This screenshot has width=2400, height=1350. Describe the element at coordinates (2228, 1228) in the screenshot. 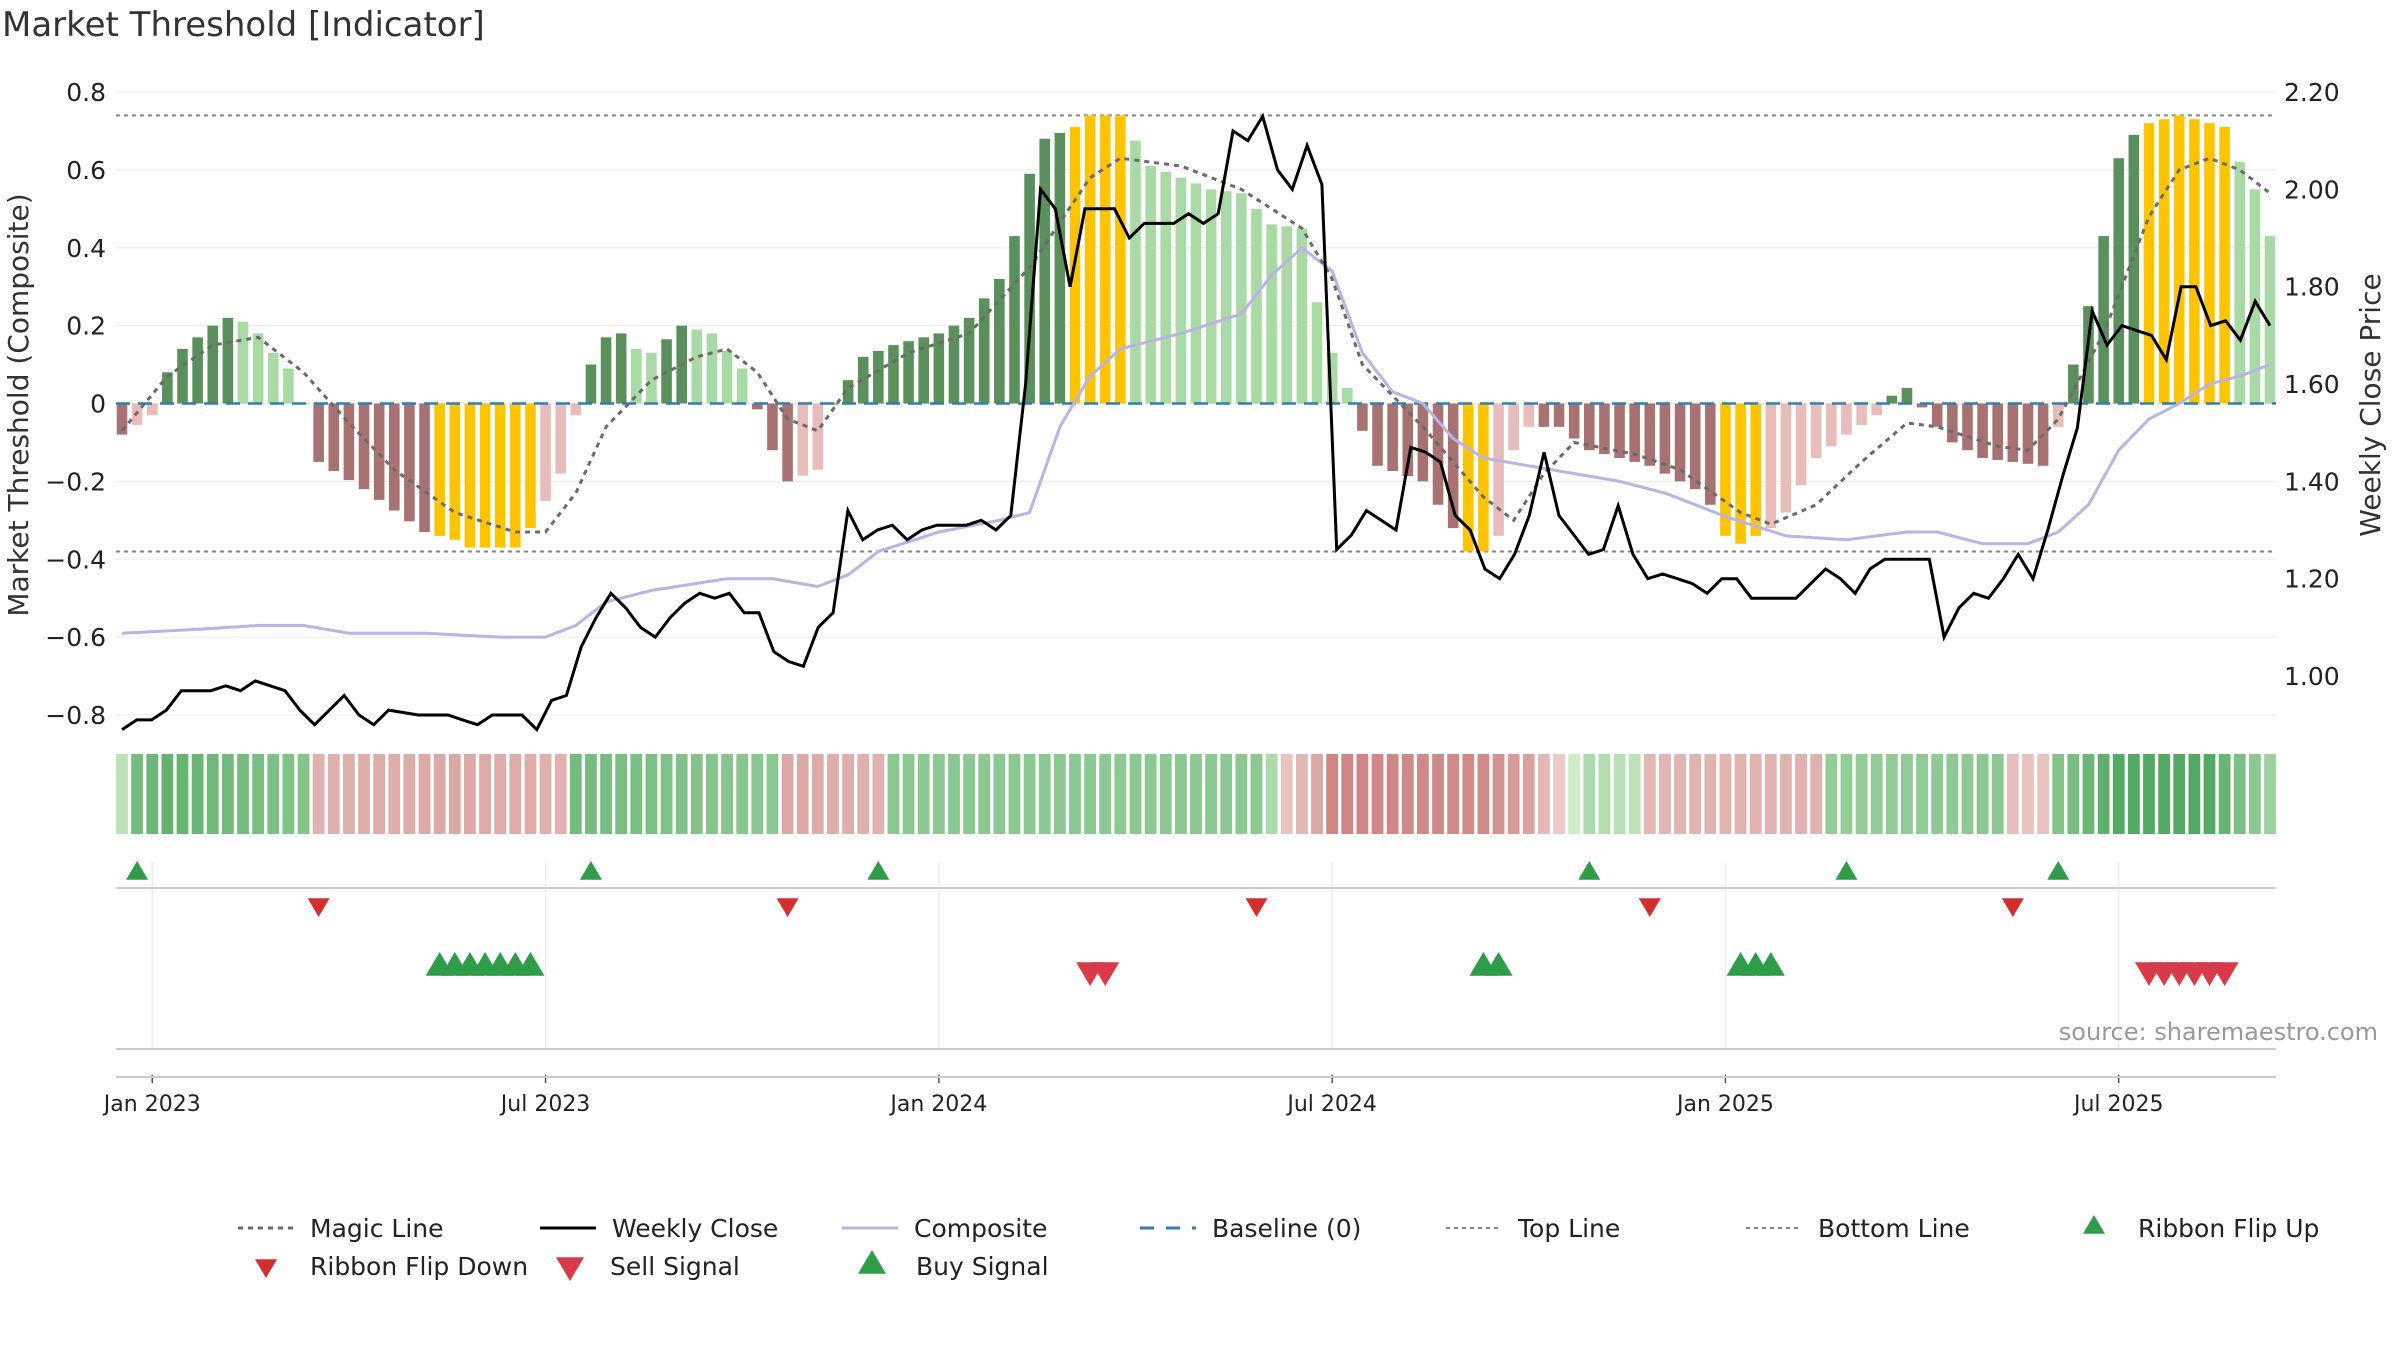

I see `legend-label: Ribbon Flip Up` at that location.